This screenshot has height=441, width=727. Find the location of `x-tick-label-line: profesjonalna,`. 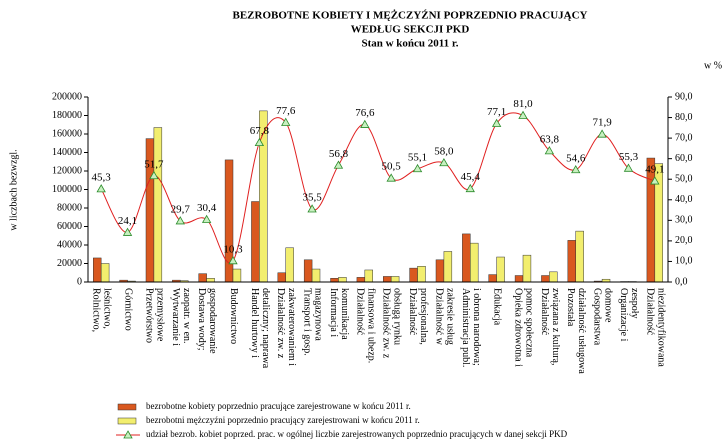

x-tick-label-line: profesjonalna, is located at coordinates (423, 316).